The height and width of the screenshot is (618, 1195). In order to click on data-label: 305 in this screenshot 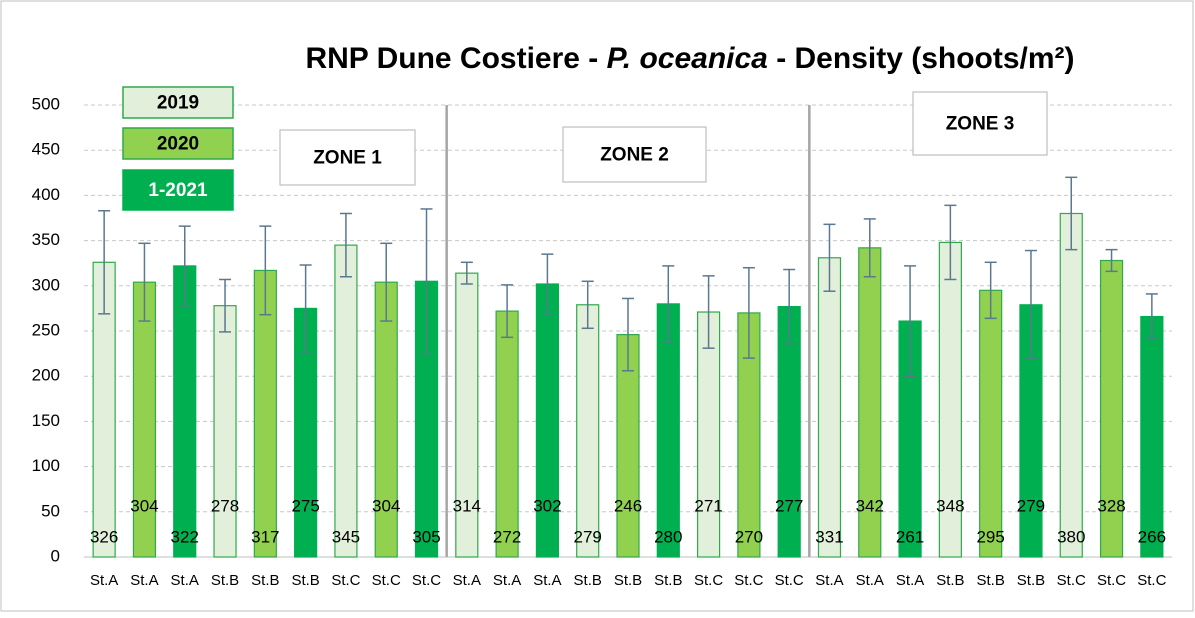, I will do `click(426, 536)`.